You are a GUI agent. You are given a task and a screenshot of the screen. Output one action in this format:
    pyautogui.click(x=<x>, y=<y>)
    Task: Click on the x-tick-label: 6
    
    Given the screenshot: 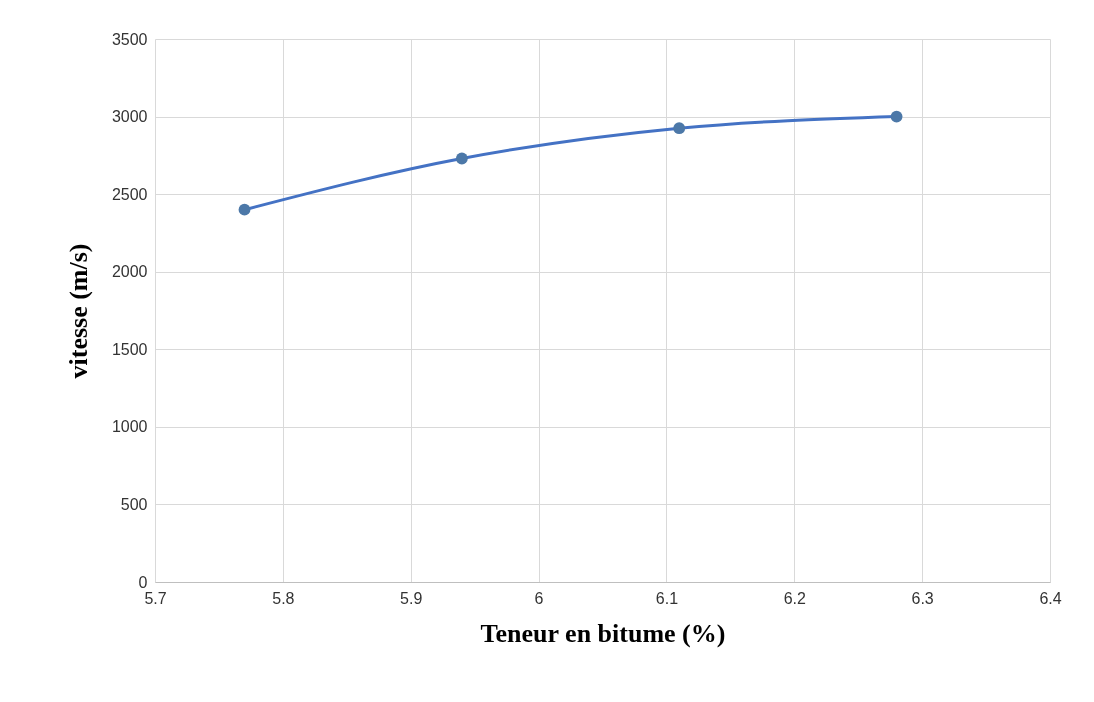 What is the action you would take?
    pyautogui.click(x=539, y=598)
    